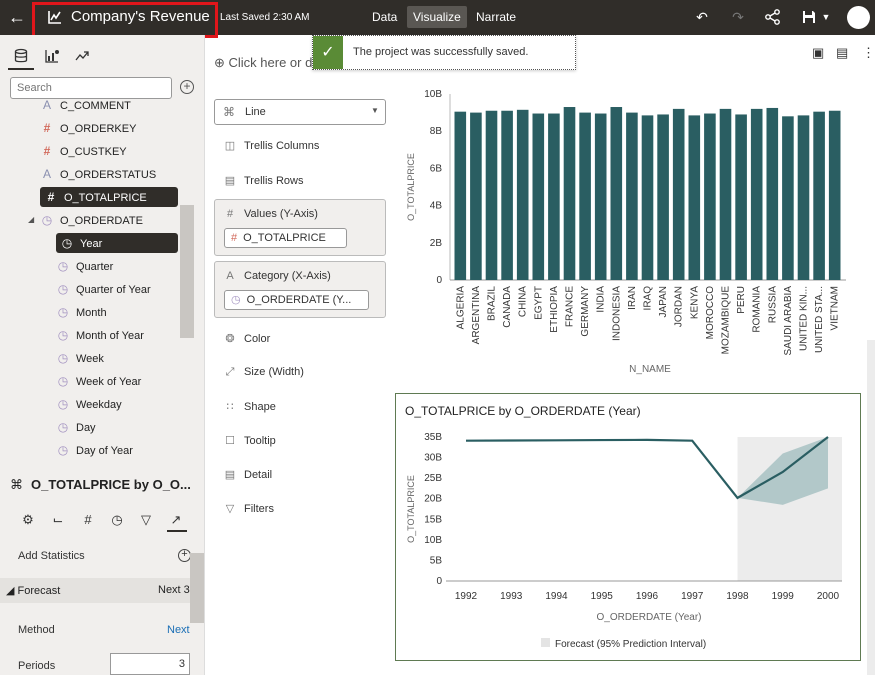 The image size is (875, 675). Describe the element at coordinates (117, 519) in the screenshot. I see `date-time-icon: ◷` at that location.